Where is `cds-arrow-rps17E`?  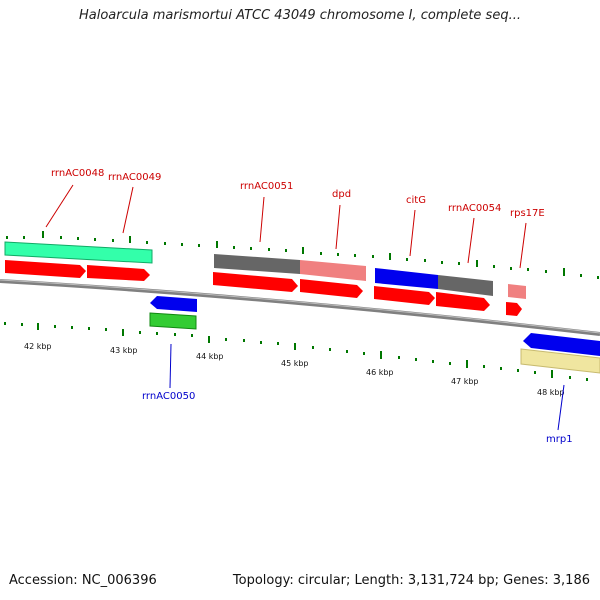 cds-arrow-rps17E is located at coordinates (514, 309).